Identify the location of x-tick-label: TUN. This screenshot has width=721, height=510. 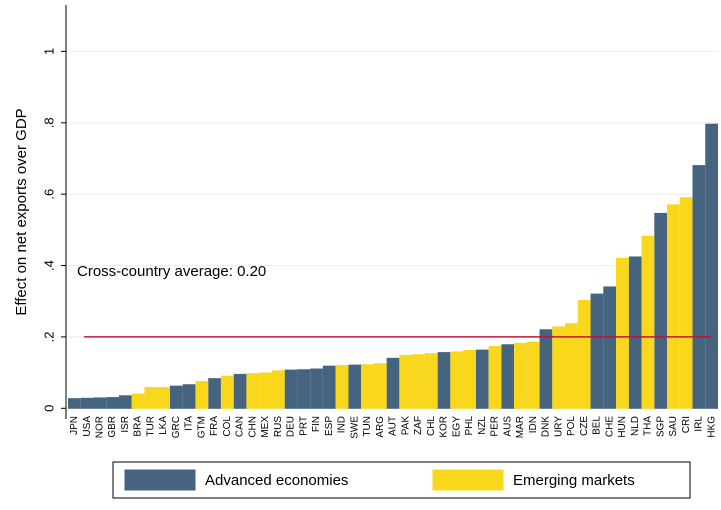
(367, 426).